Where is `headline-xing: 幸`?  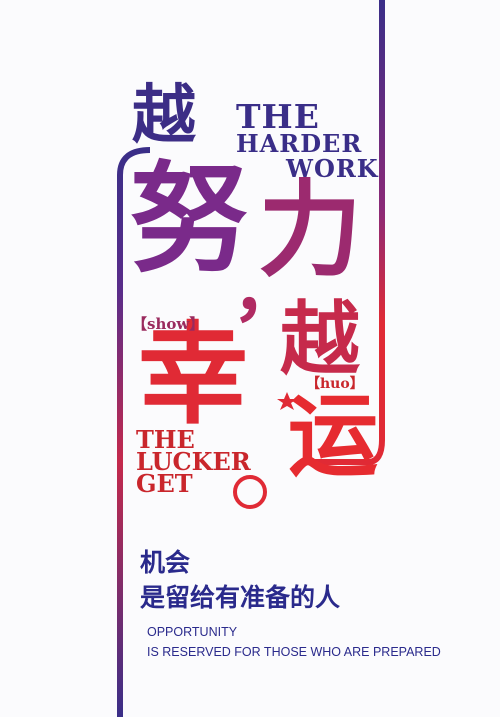 headline-xing: 幸 is located at coordinates (193, 375).